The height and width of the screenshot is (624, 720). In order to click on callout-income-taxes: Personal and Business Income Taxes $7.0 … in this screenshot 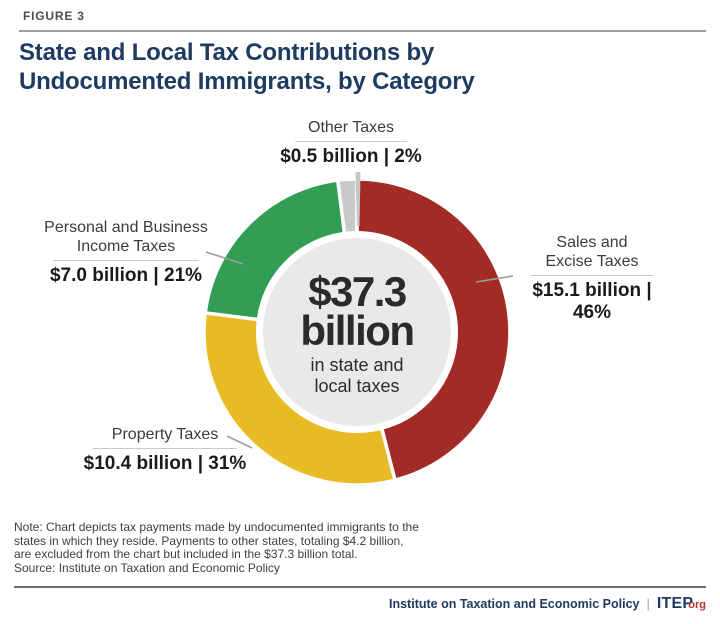, I will do `click(126, 252)`.